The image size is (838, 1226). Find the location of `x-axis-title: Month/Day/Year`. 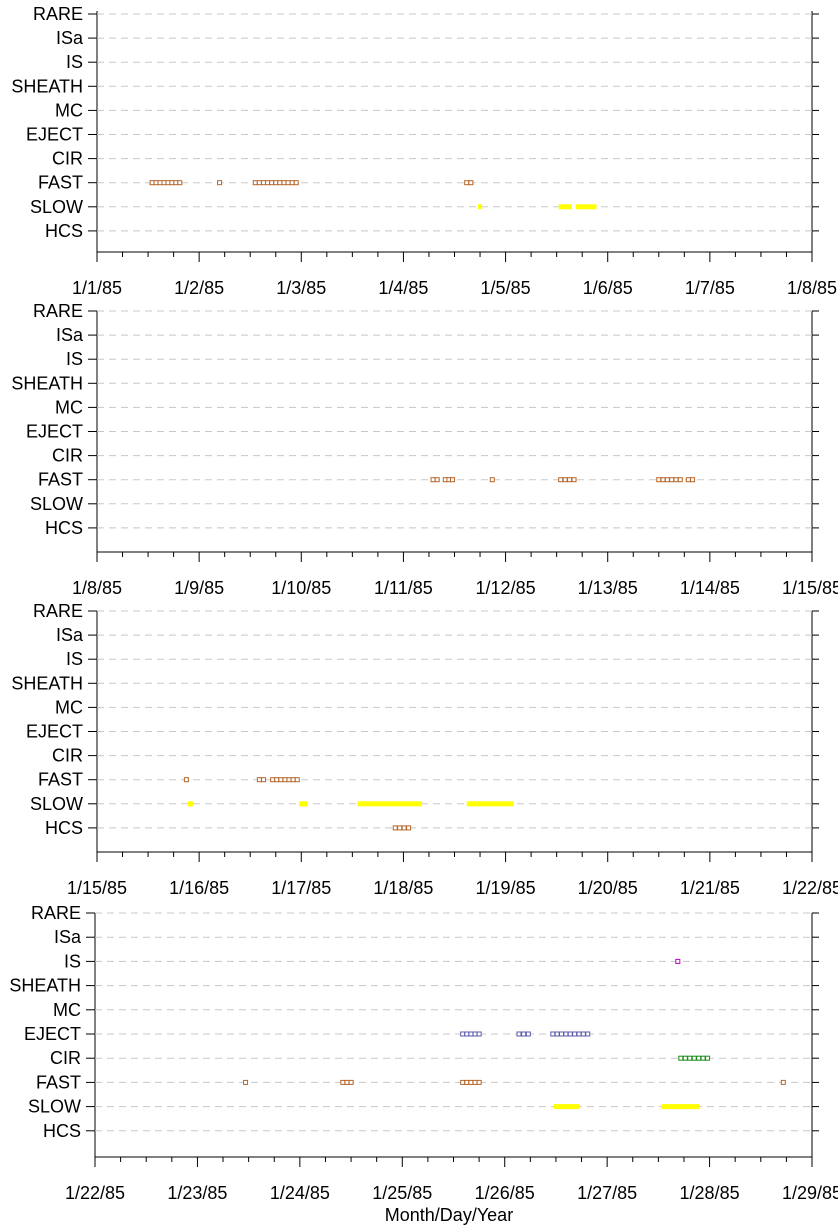

x-axis-title: Month/Day/Year is located at coordinates (449, 1215).